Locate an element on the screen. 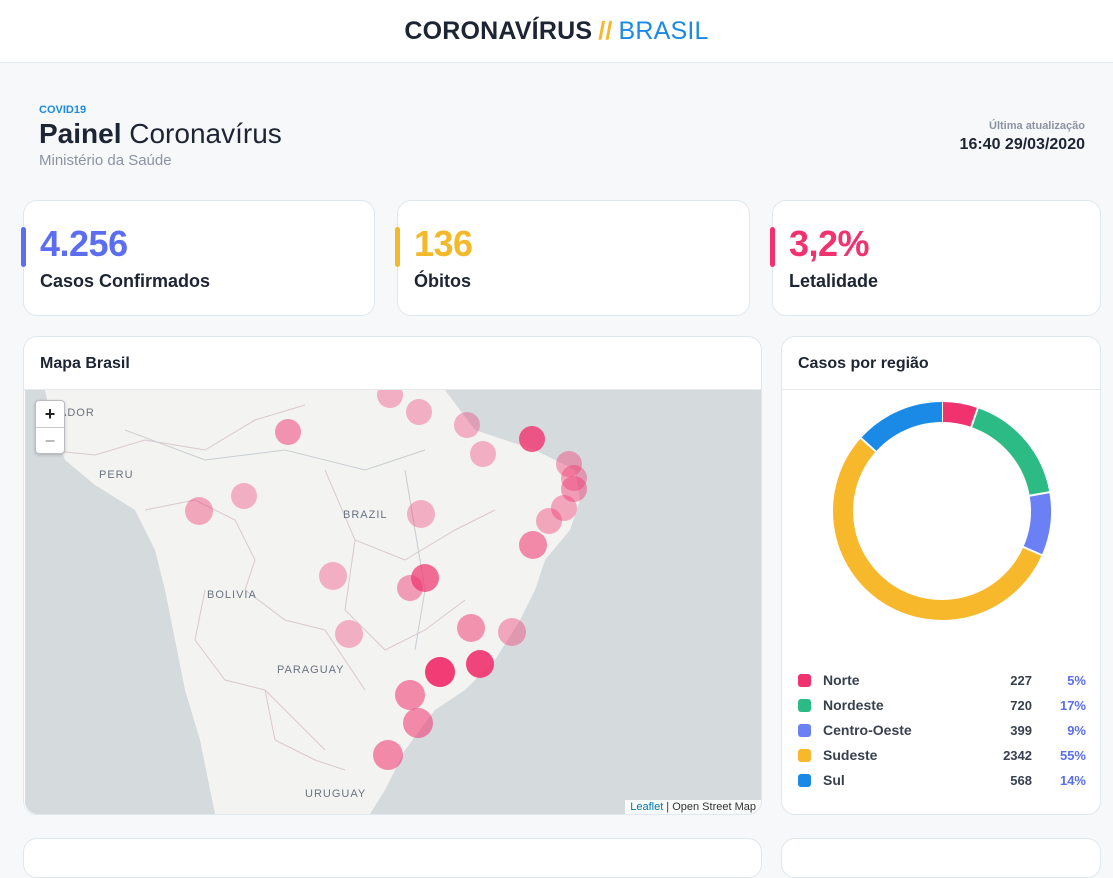  stat-value: 3,2% is located at coordinates (829, 243).